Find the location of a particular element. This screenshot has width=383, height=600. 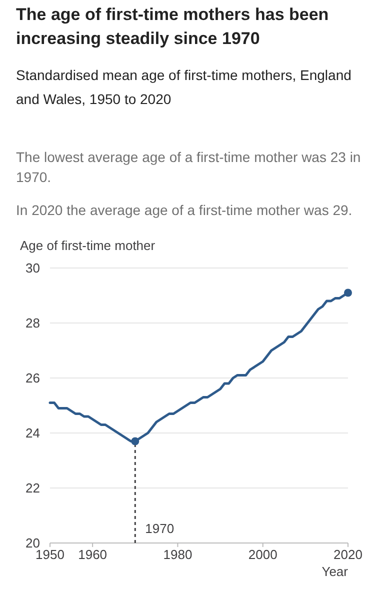

ref-line-label: 1970 is located at coordinates (159, 528).